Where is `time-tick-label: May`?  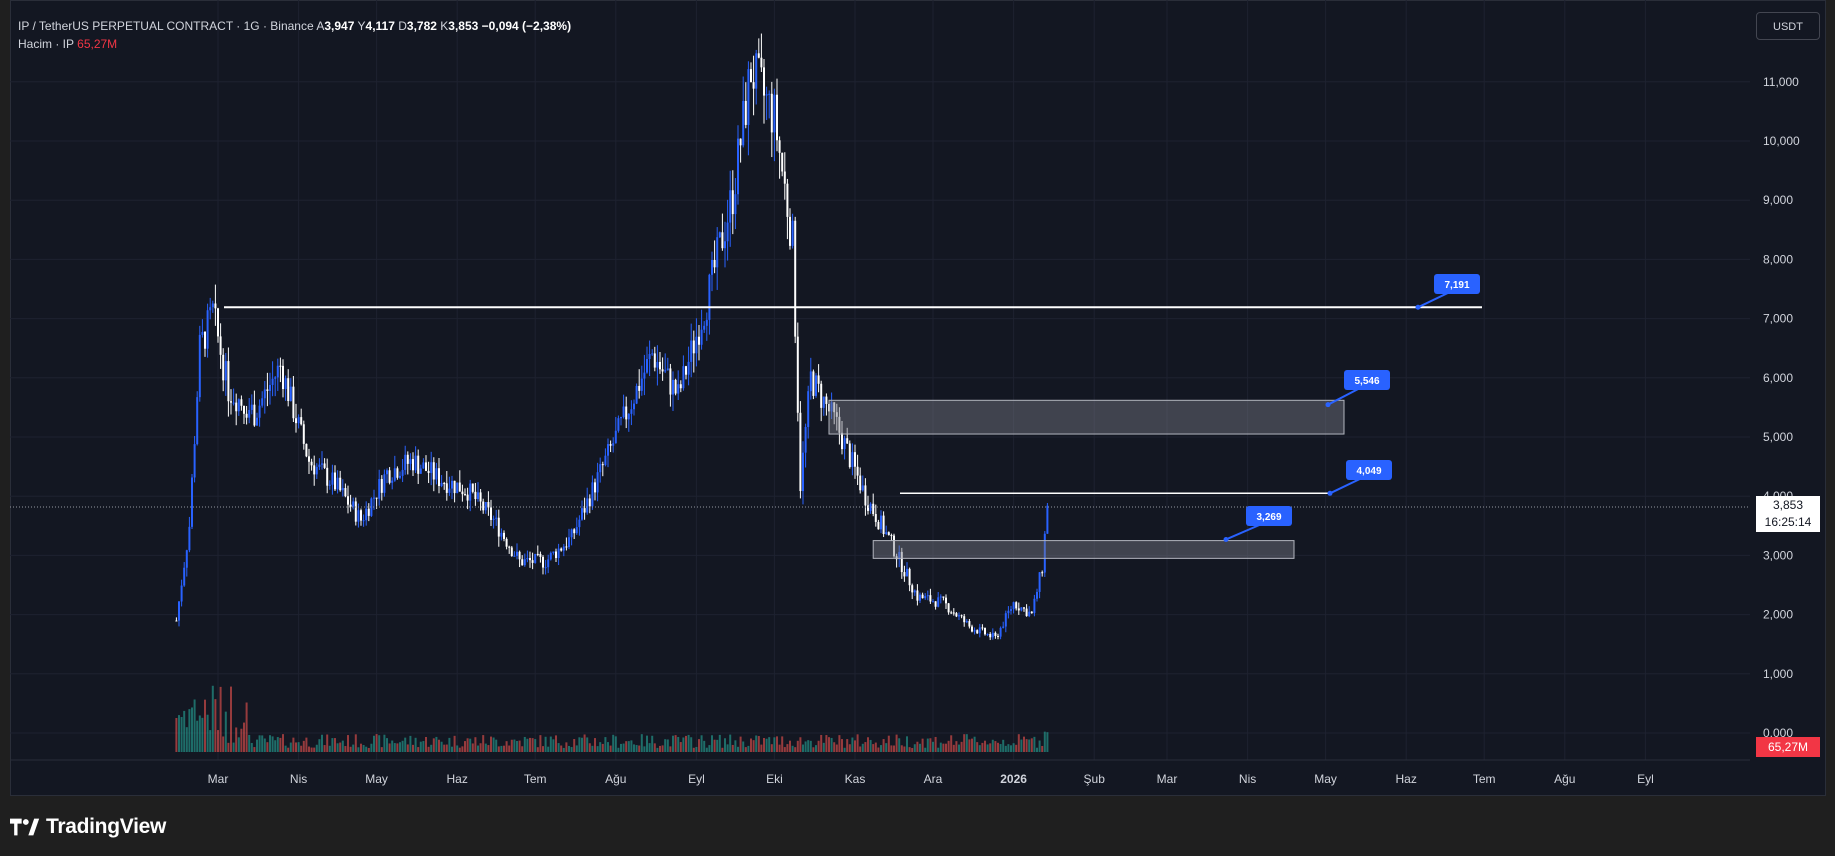 time-tick-label: May is located at coordinates (1325, 779).